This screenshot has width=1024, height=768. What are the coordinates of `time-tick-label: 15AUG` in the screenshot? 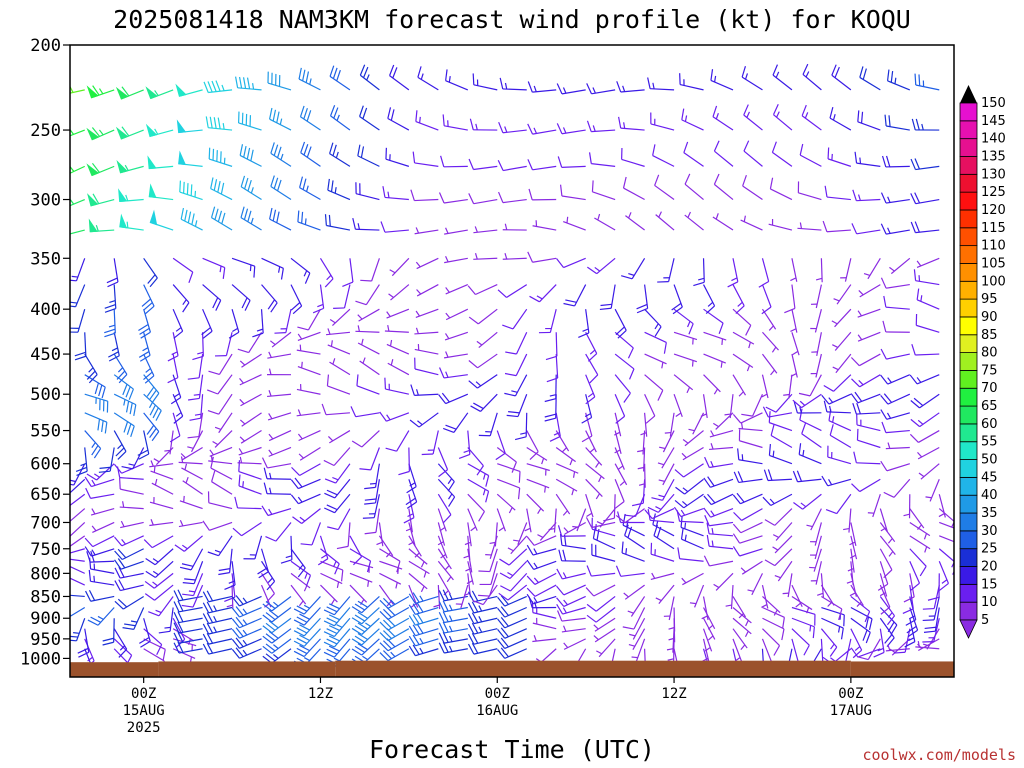 It's located at (144, 711).